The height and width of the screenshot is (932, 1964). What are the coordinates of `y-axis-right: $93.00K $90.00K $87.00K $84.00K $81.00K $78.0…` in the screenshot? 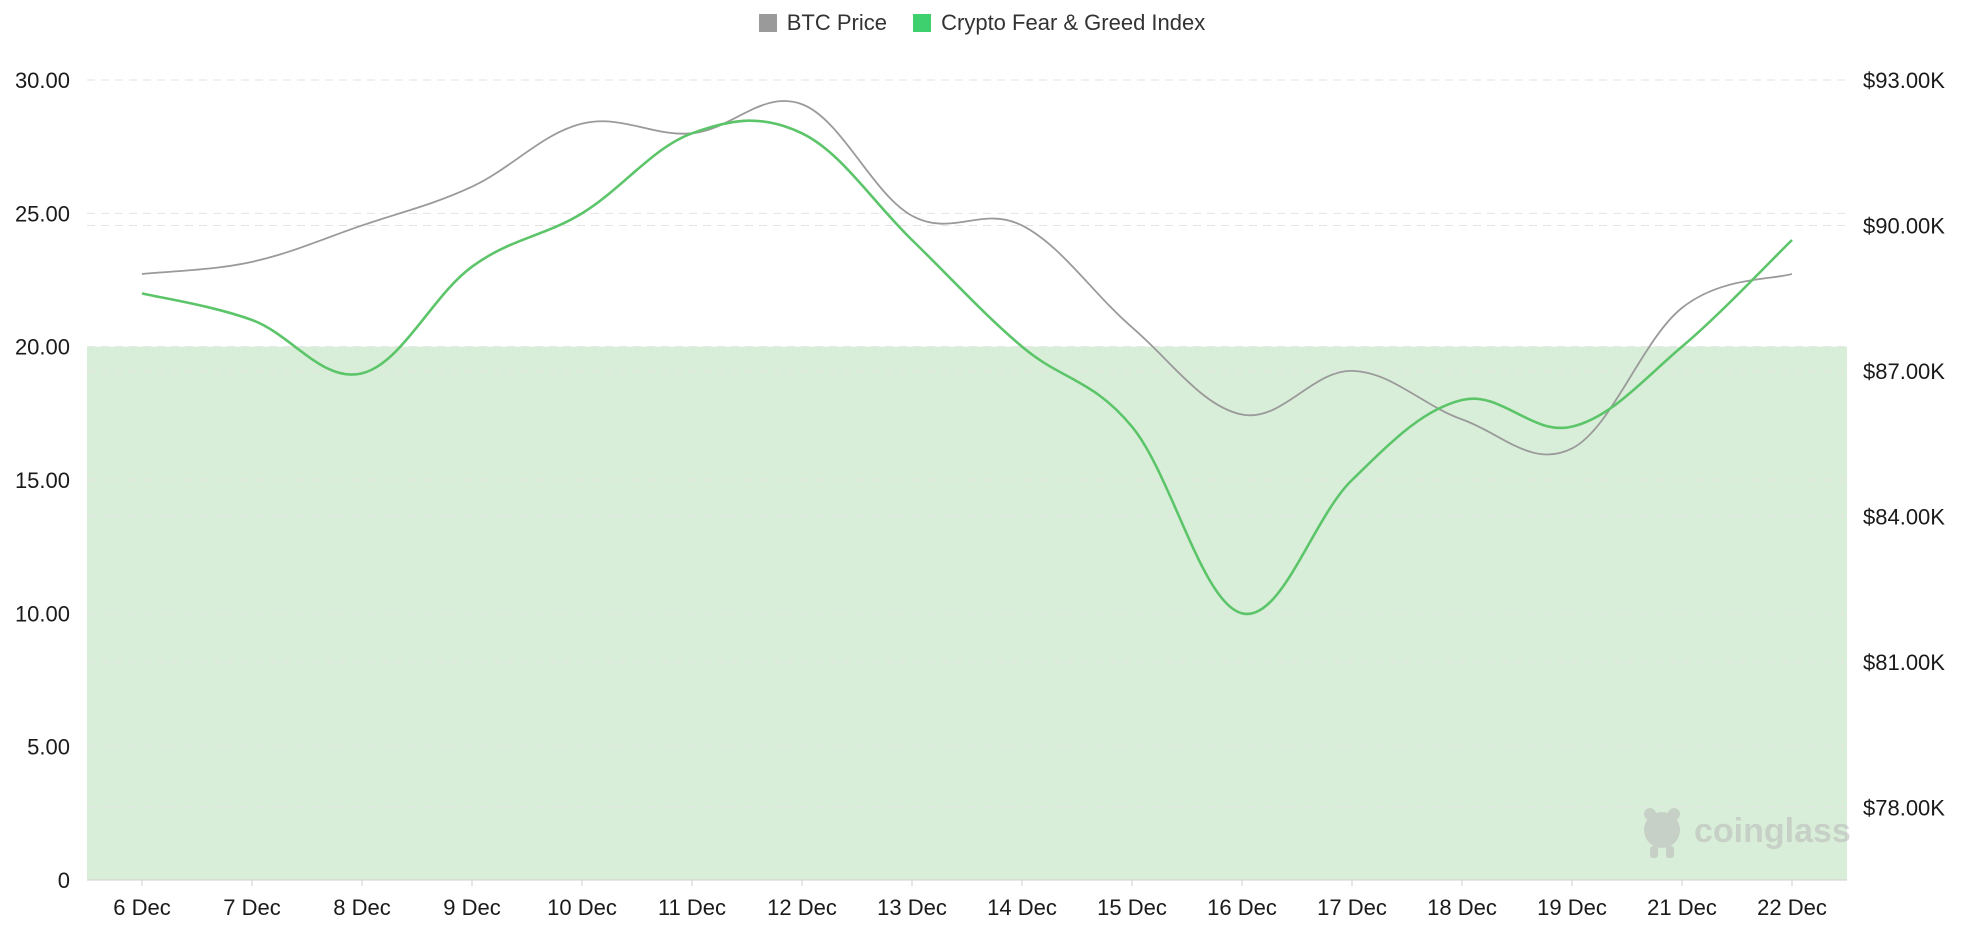 It's located at (1904, 444).